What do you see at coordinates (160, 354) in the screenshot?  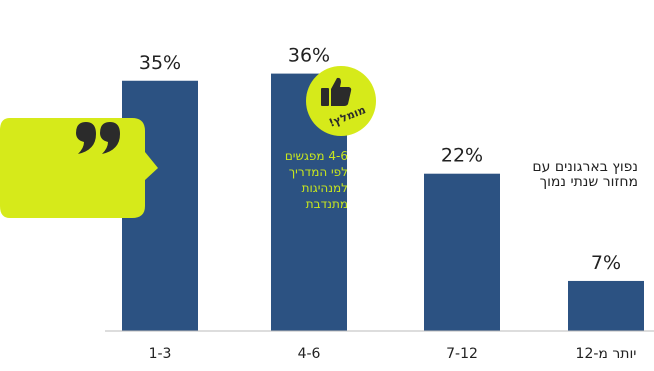 I see `category-label-1: 1-3` at bounding box center [160, 354].